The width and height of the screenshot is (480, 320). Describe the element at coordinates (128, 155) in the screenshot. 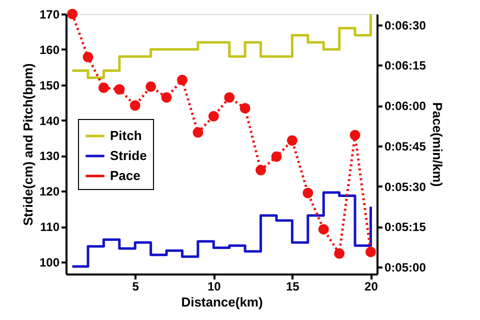

I see `legend-label: Stride` at that location.